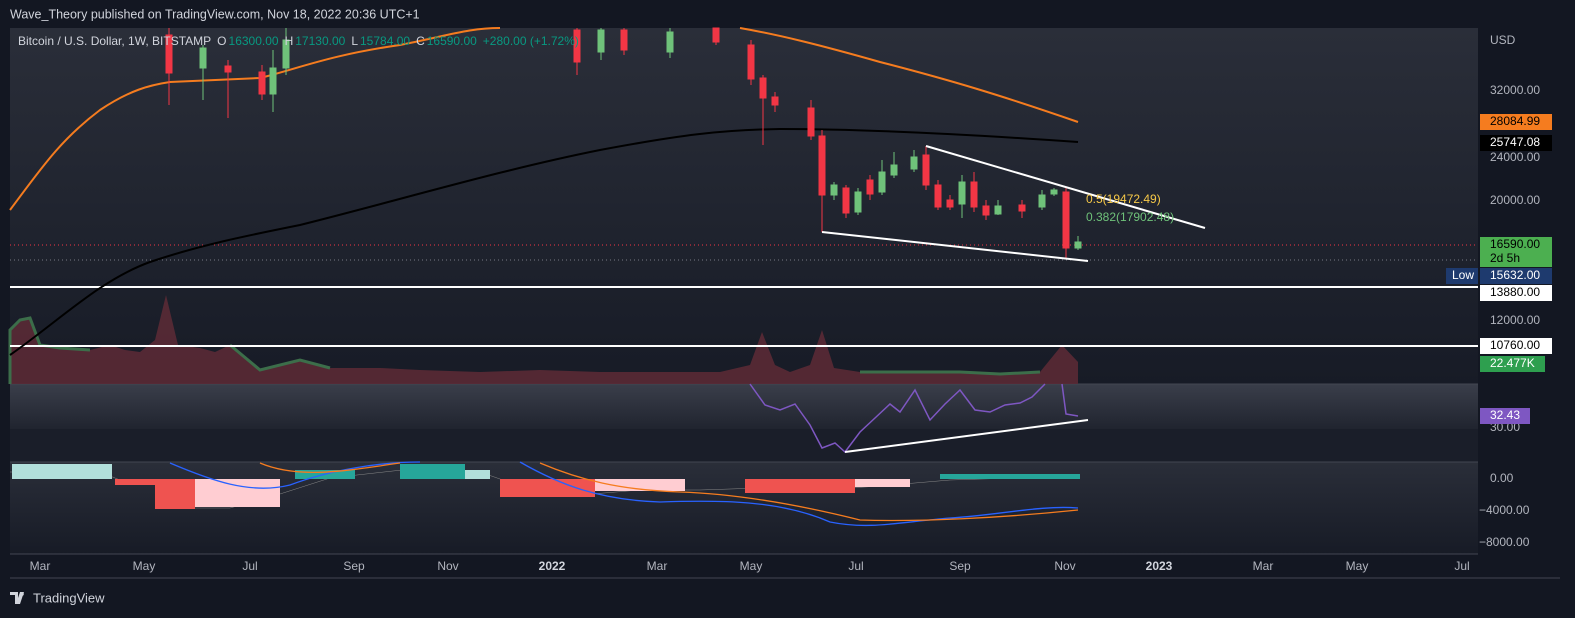 The width and height of the screenshot is (1575, 618). I want to click on macd-line, so click(624, 494).